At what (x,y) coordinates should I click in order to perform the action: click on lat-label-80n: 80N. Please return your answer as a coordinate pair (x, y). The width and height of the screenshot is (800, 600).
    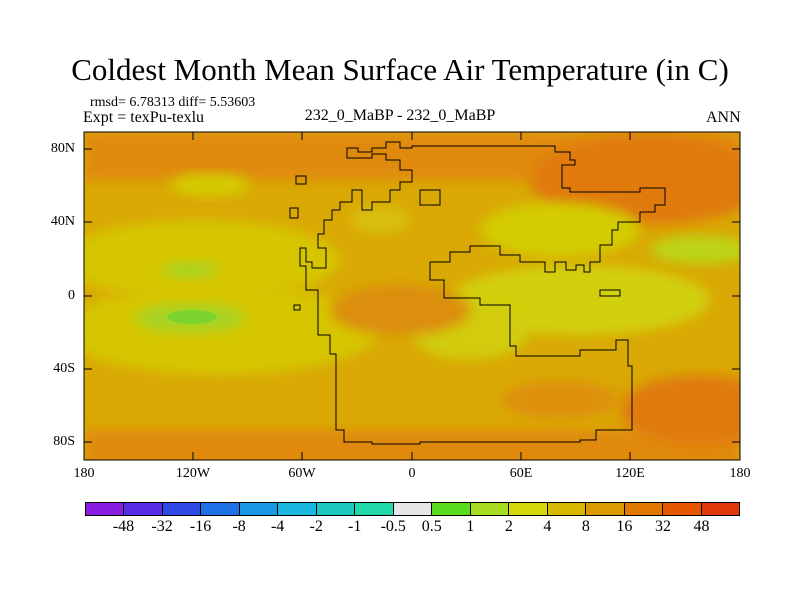
    Looking at the image, I should click on (62, 148).